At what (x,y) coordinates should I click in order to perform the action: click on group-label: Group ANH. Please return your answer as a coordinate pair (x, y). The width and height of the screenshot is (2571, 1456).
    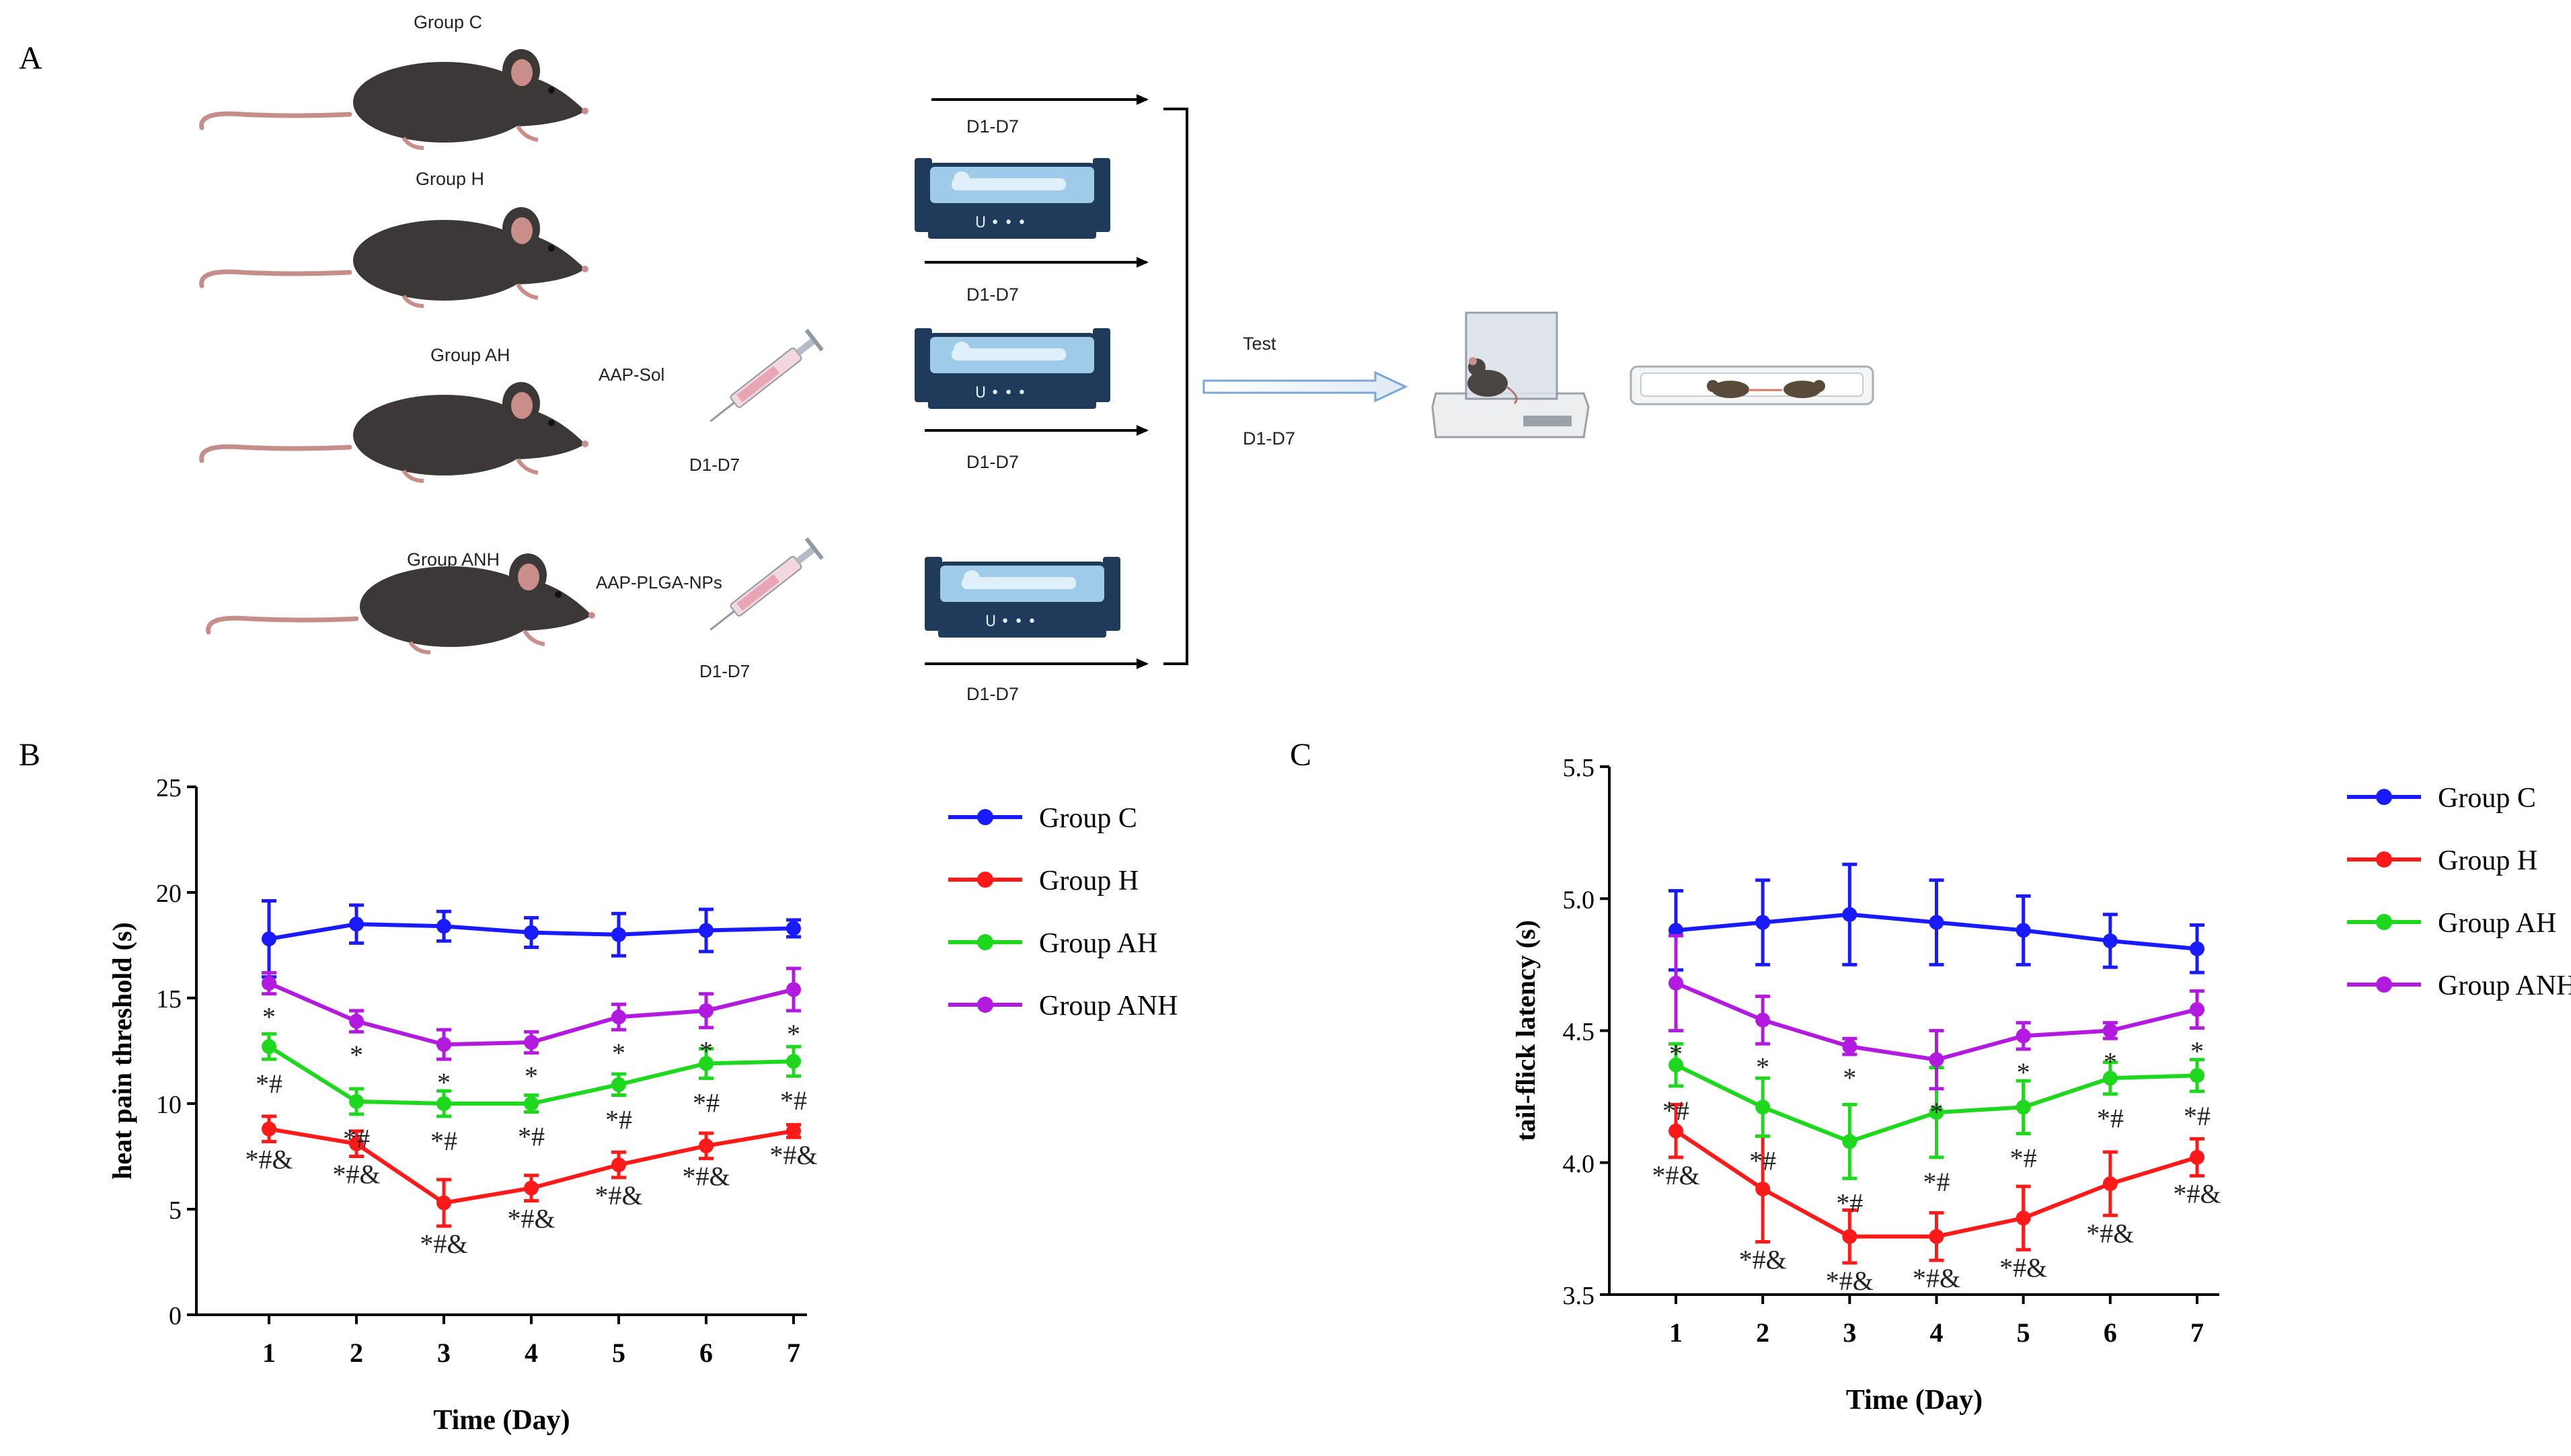
    Looking at the image, I should click on (454, 559).